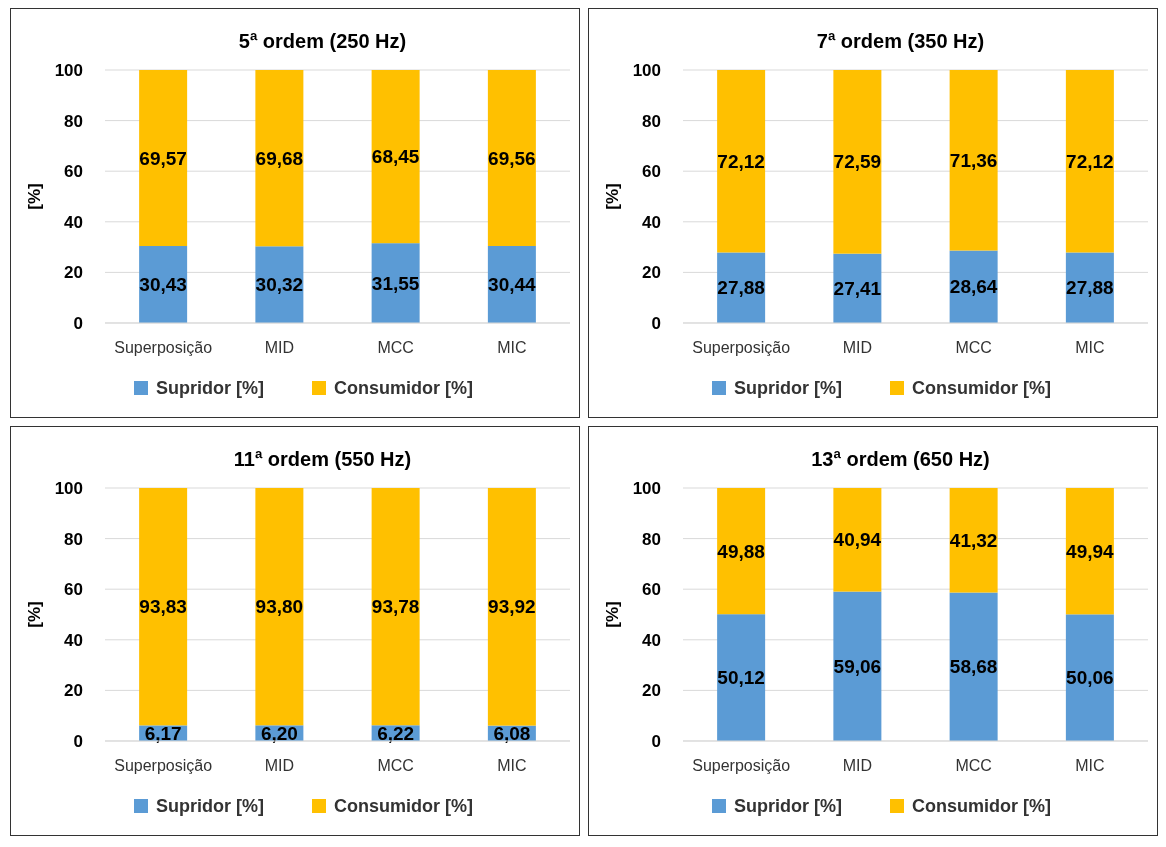  What do you see at coordinates (512, 285) in the screenshot?
I see `data-label: 30,44` at bounding box center [512, 285].